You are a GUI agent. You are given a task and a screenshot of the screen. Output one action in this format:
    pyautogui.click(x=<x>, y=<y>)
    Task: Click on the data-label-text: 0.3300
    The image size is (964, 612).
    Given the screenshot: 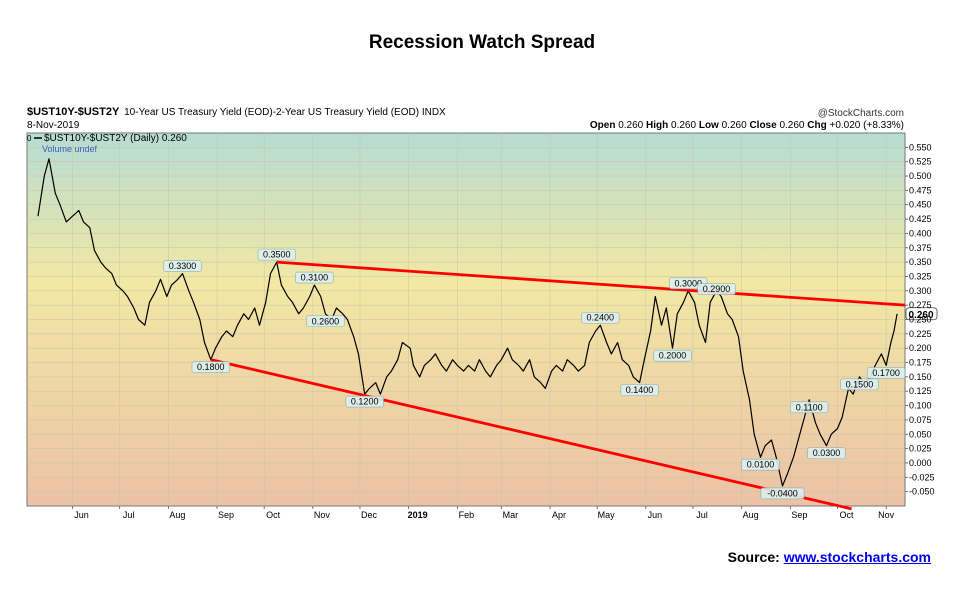 What is the action you would take?
    pyautogui.click(x=183, y=266)
    